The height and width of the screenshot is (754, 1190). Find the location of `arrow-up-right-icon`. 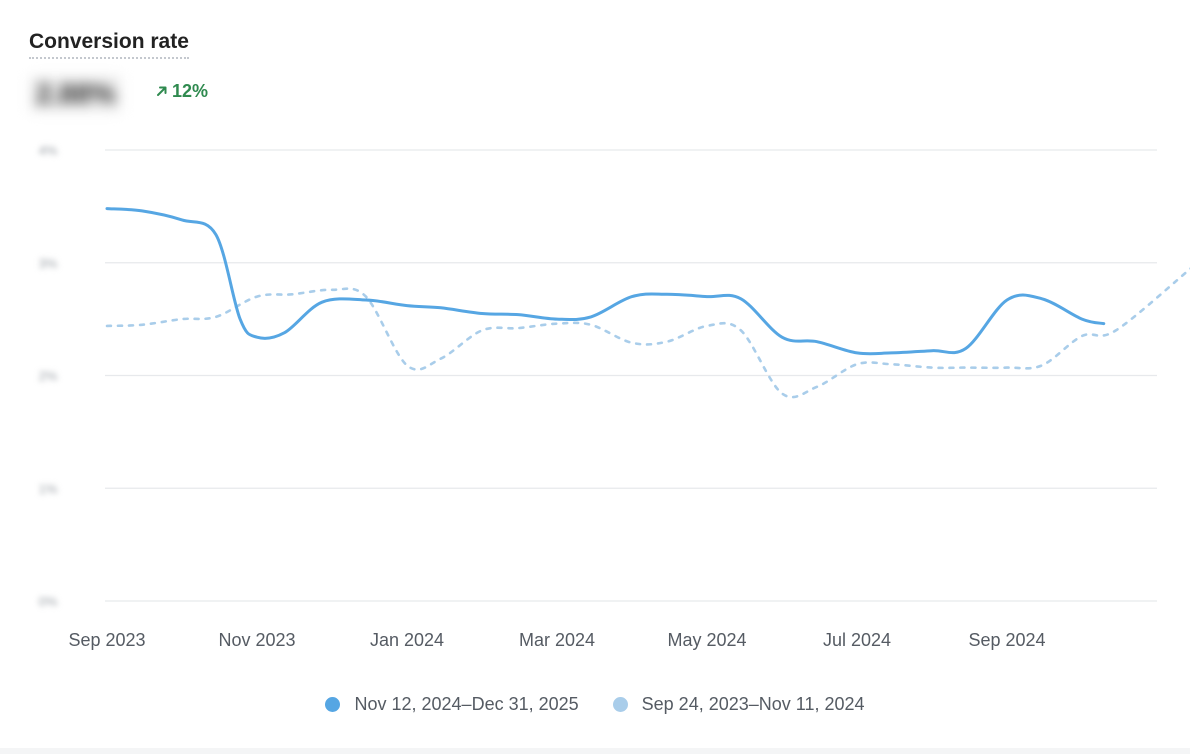

arrow-up-right-icon is located at coordinates (162, 91).